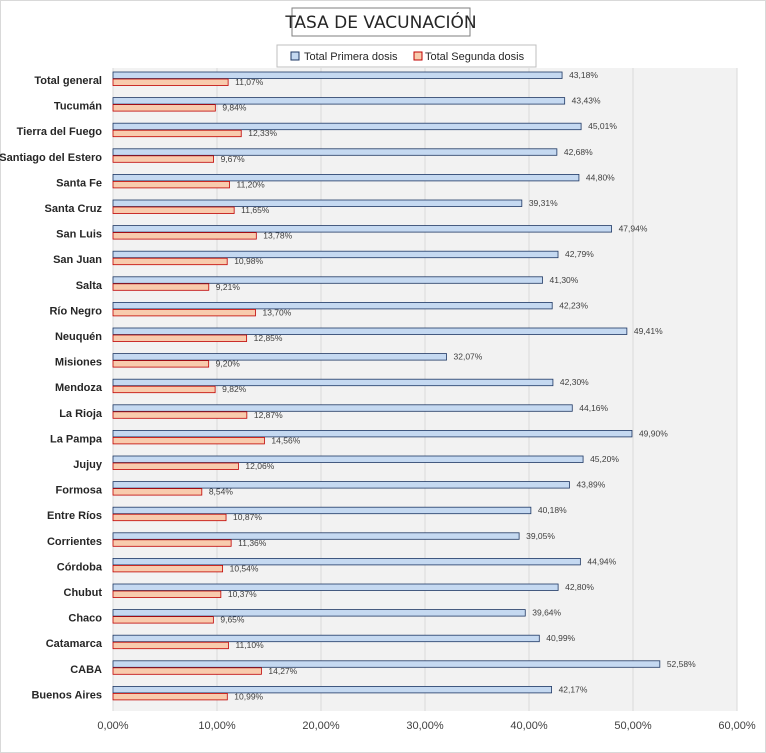  I want to click on data-label-segunda: 9,67%, so click(233, 159).